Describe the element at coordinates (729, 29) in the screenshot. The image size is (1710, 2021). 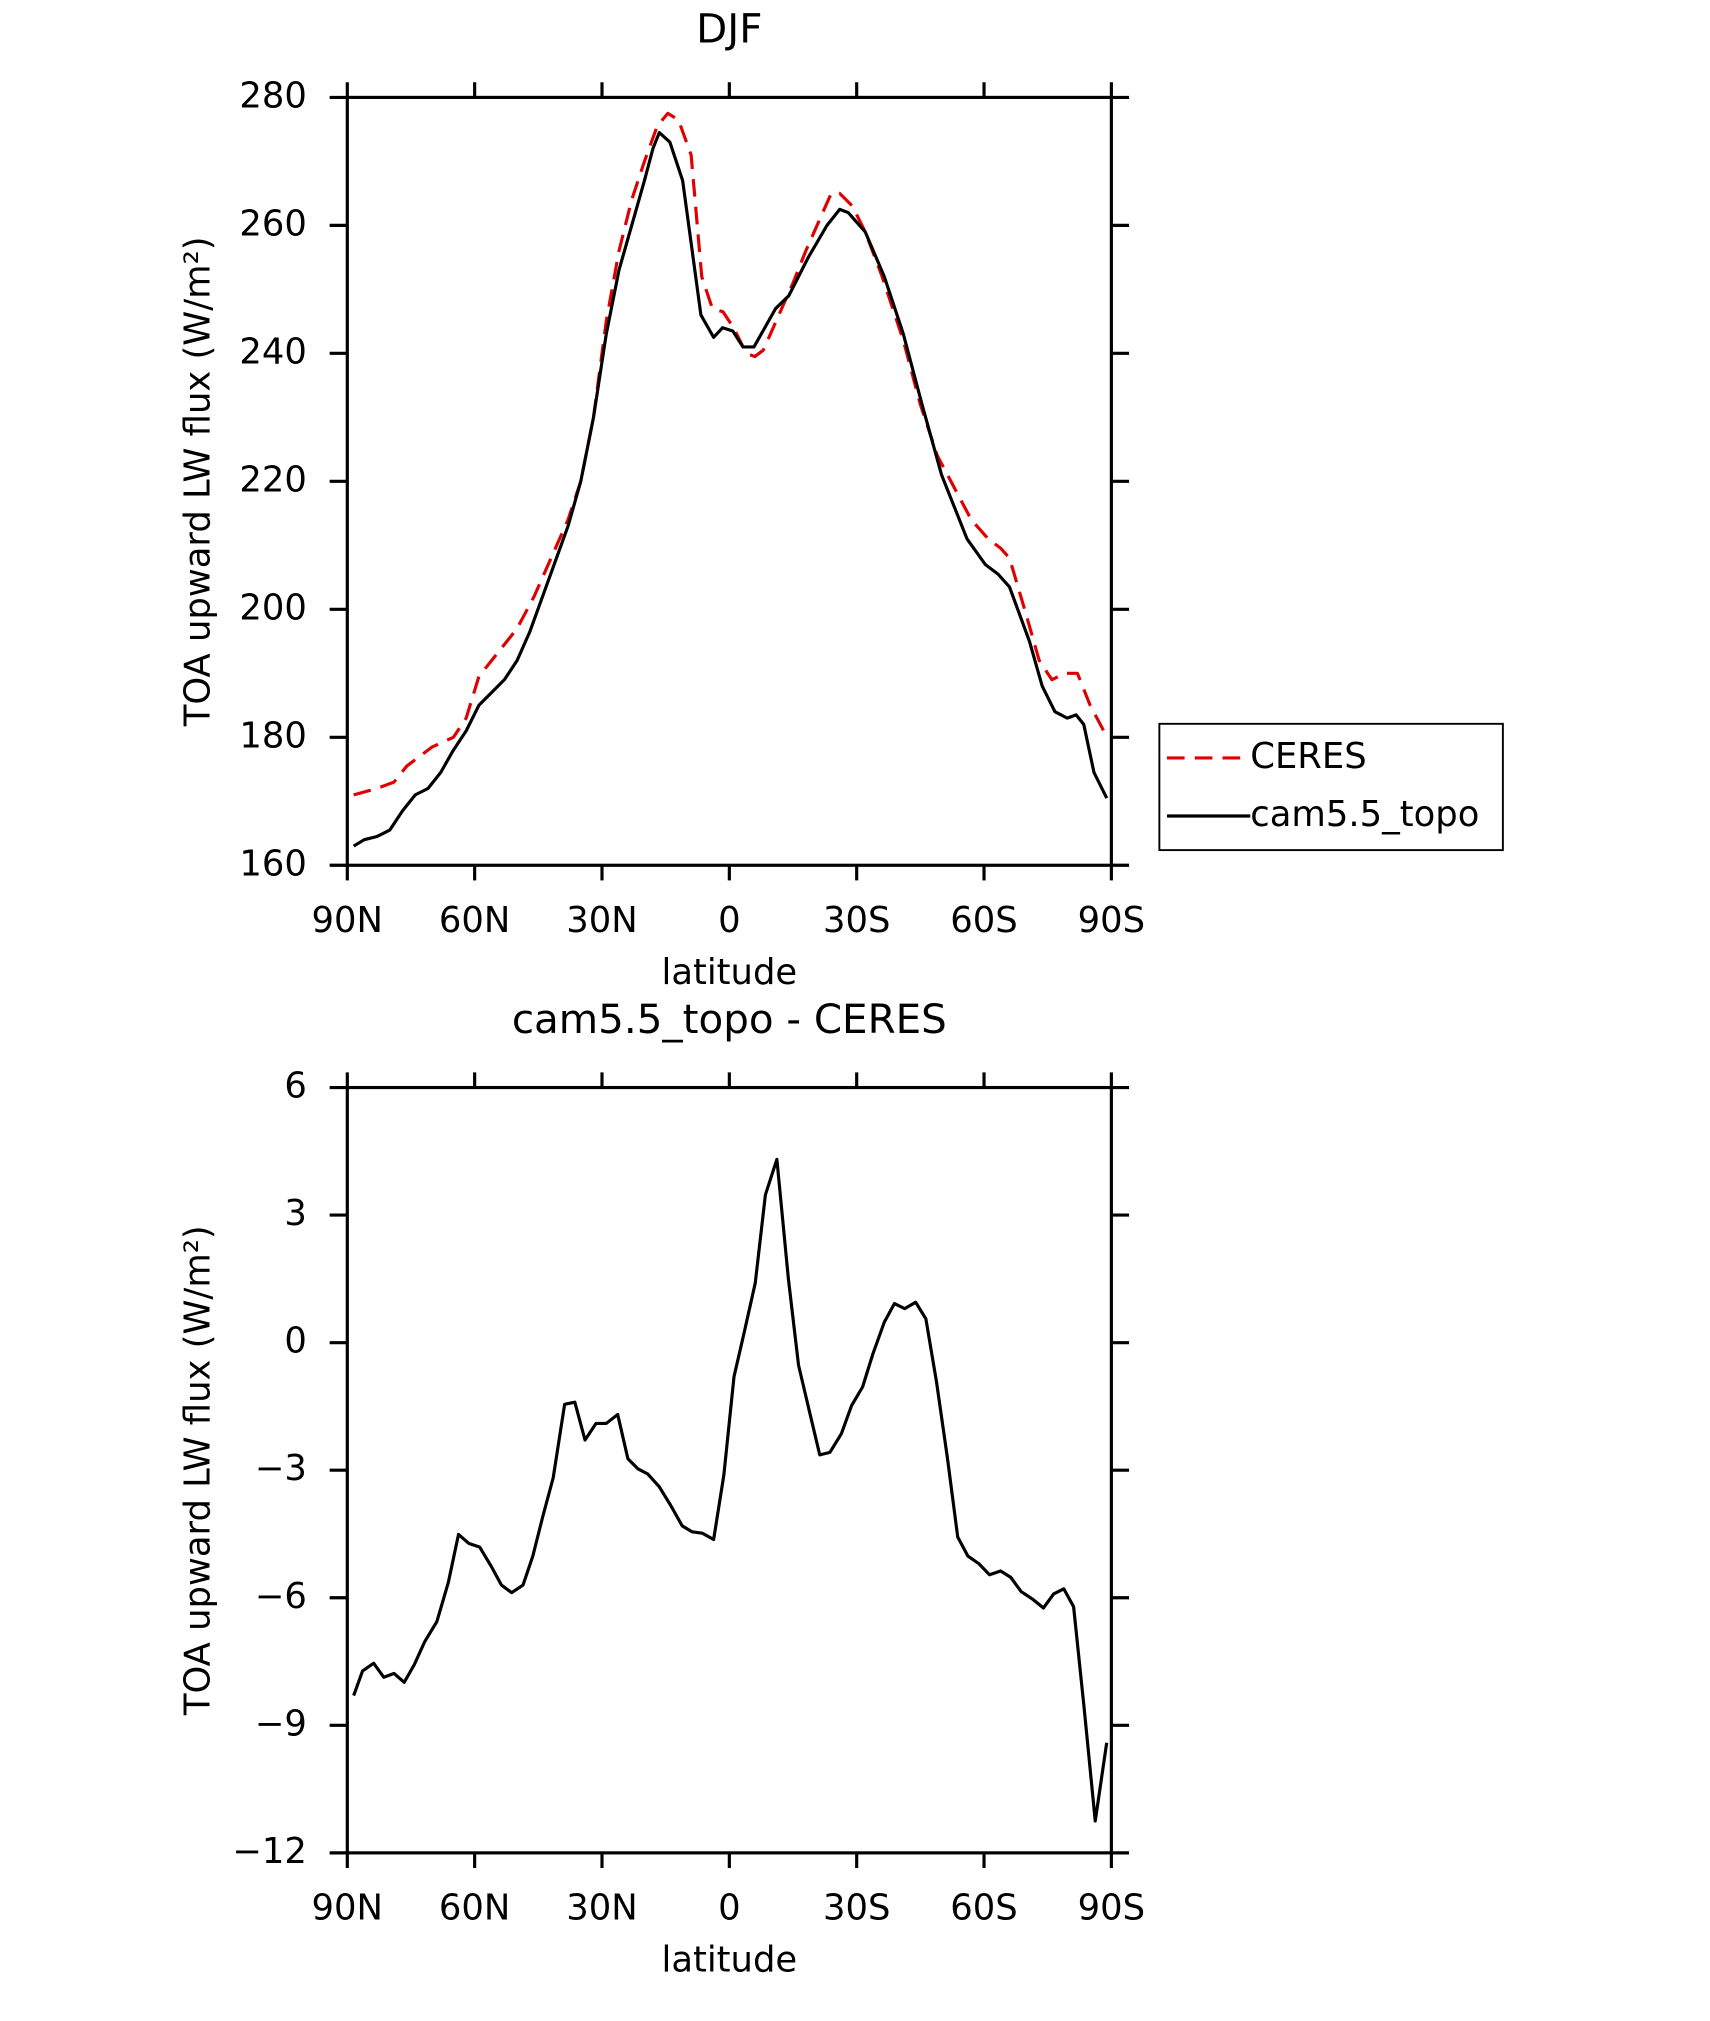
I see `chart-title: DJF` at that location.